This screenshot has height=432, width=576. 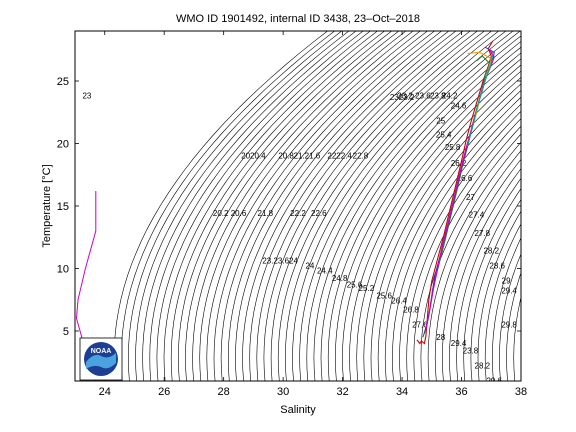 What do you see at coordinates (521, 392) in the screenshot?
I see `x-tick-label: 38` at bounding box center [521, 392].